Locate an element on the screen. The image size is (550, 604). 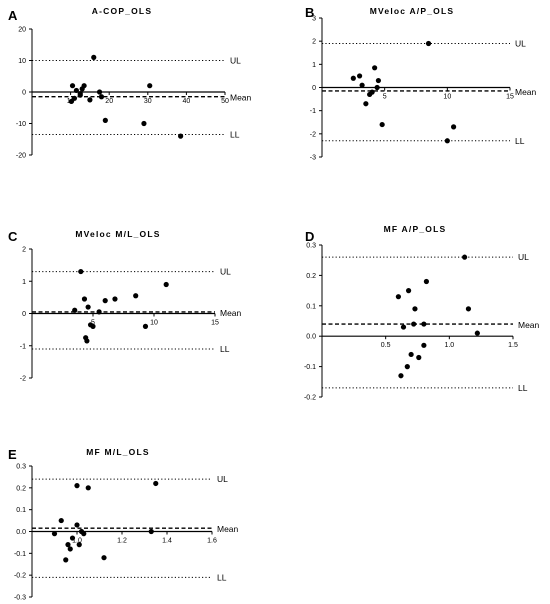
y-tick-label: 2 is located at coordinates (314, 42).